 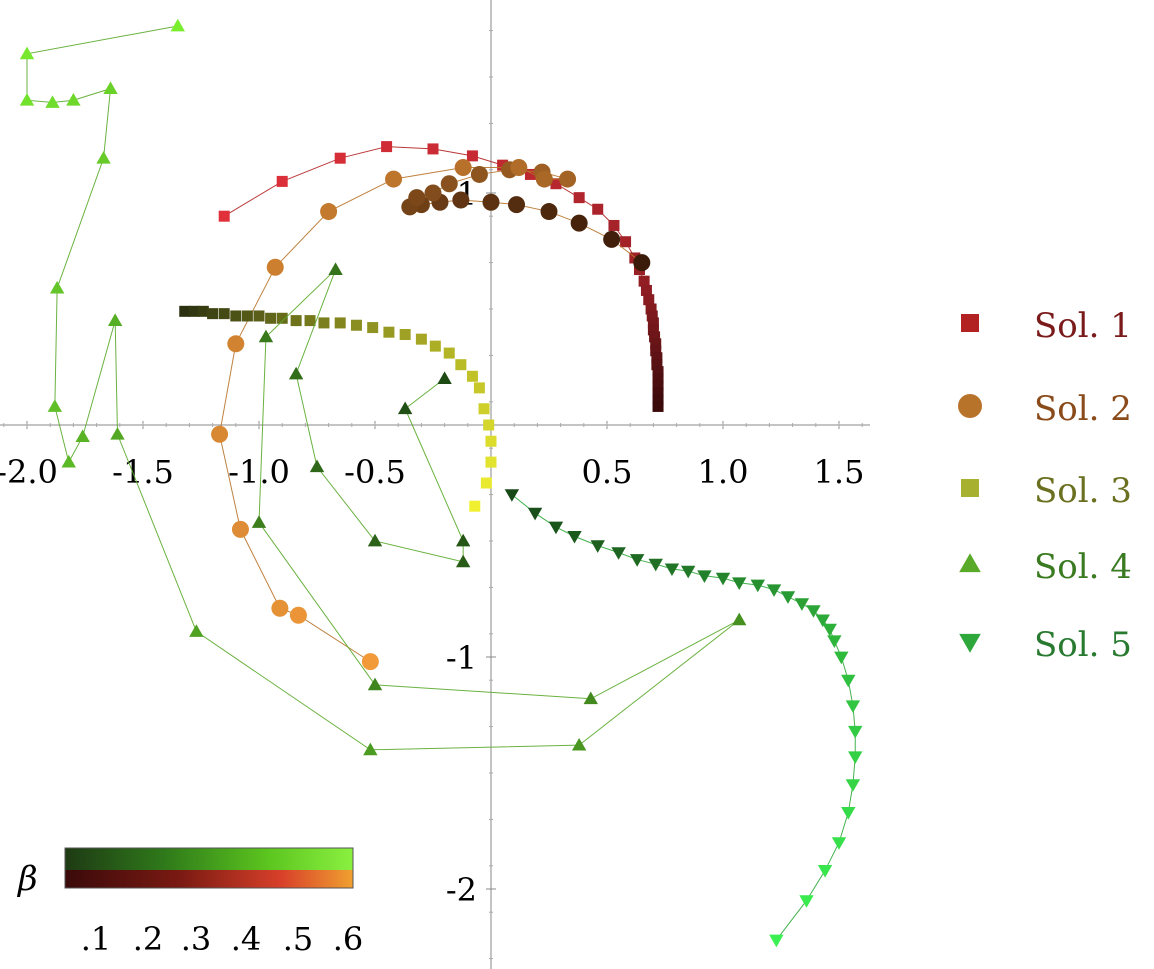 What do you see at coordinates (190, 902) in the screenshot?
I see `colorbar: β .1 .2 .3 .4 .5 .6` at bounding box center [190, 902].